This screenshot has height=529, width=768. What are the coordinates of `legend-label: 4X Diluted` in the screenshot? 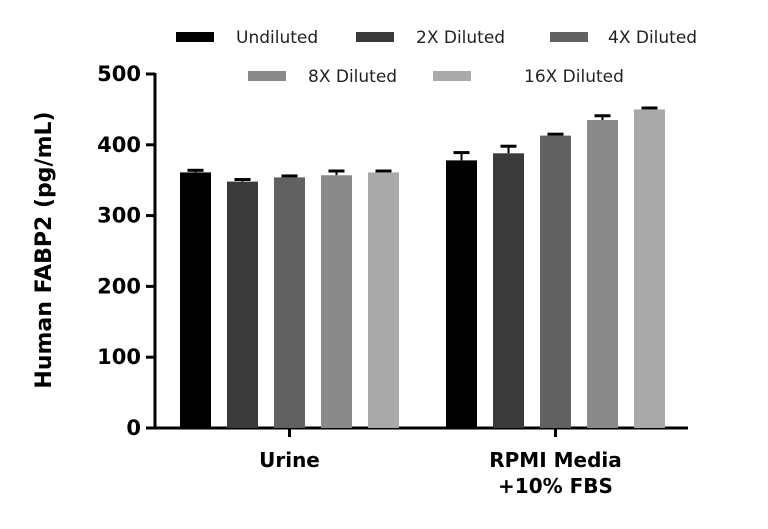 It's located at (652, 38).